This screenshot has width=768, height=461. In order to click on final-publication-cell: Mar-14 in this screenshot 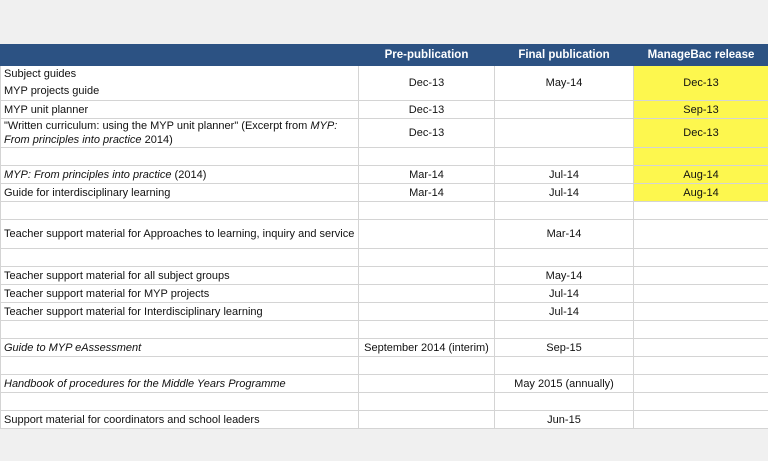, I will do `click(564, 234)`.